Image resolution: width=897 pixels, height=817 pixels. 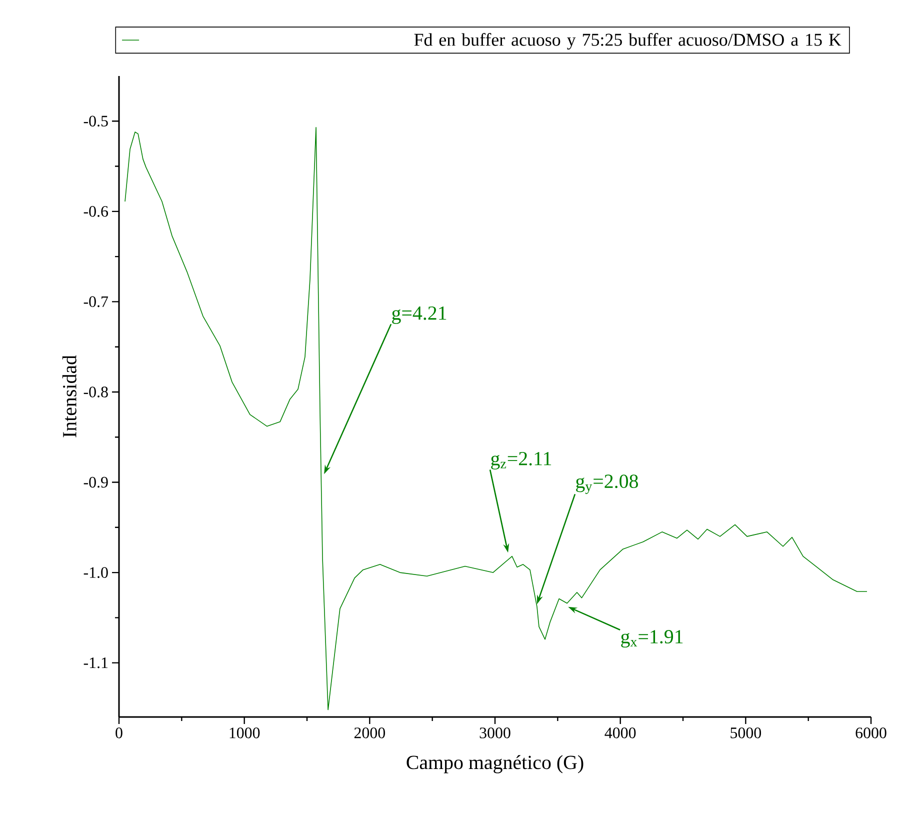 What do you see at coordinates (871, 733) in the screenshot?
I see `x-tick-label: 6000` at bounding box center [871, 733].